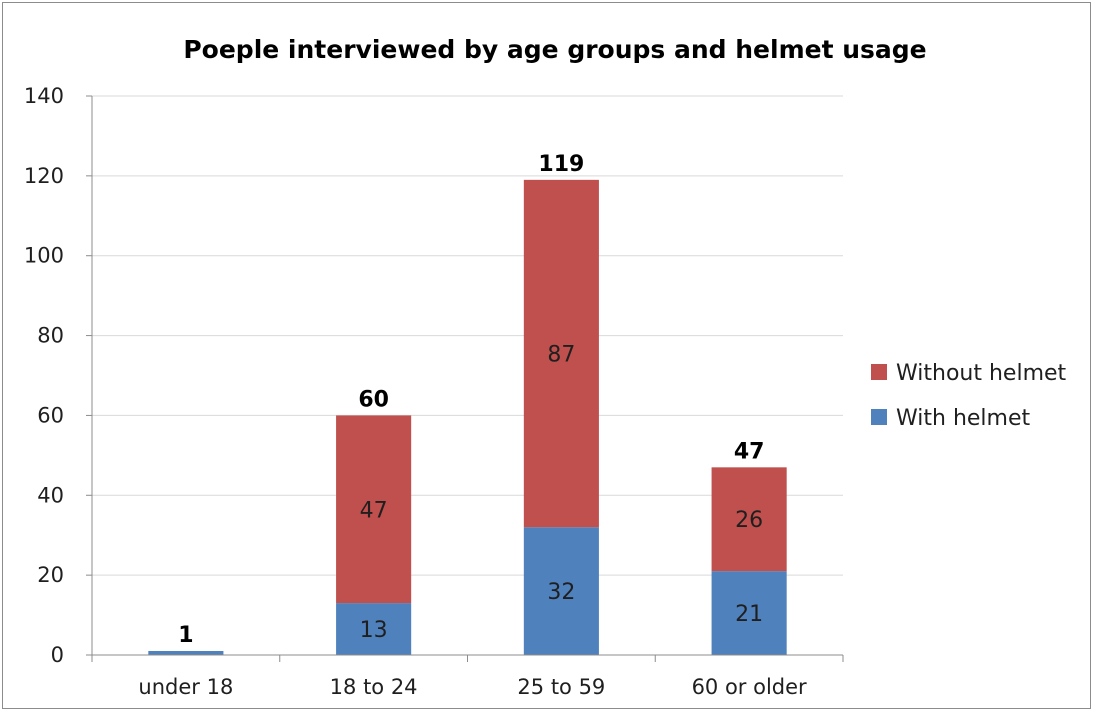 Image resolution: width=1095 pixels, height=713 pixels. I want to click on y-tick-label: 120, so click(44, 176).